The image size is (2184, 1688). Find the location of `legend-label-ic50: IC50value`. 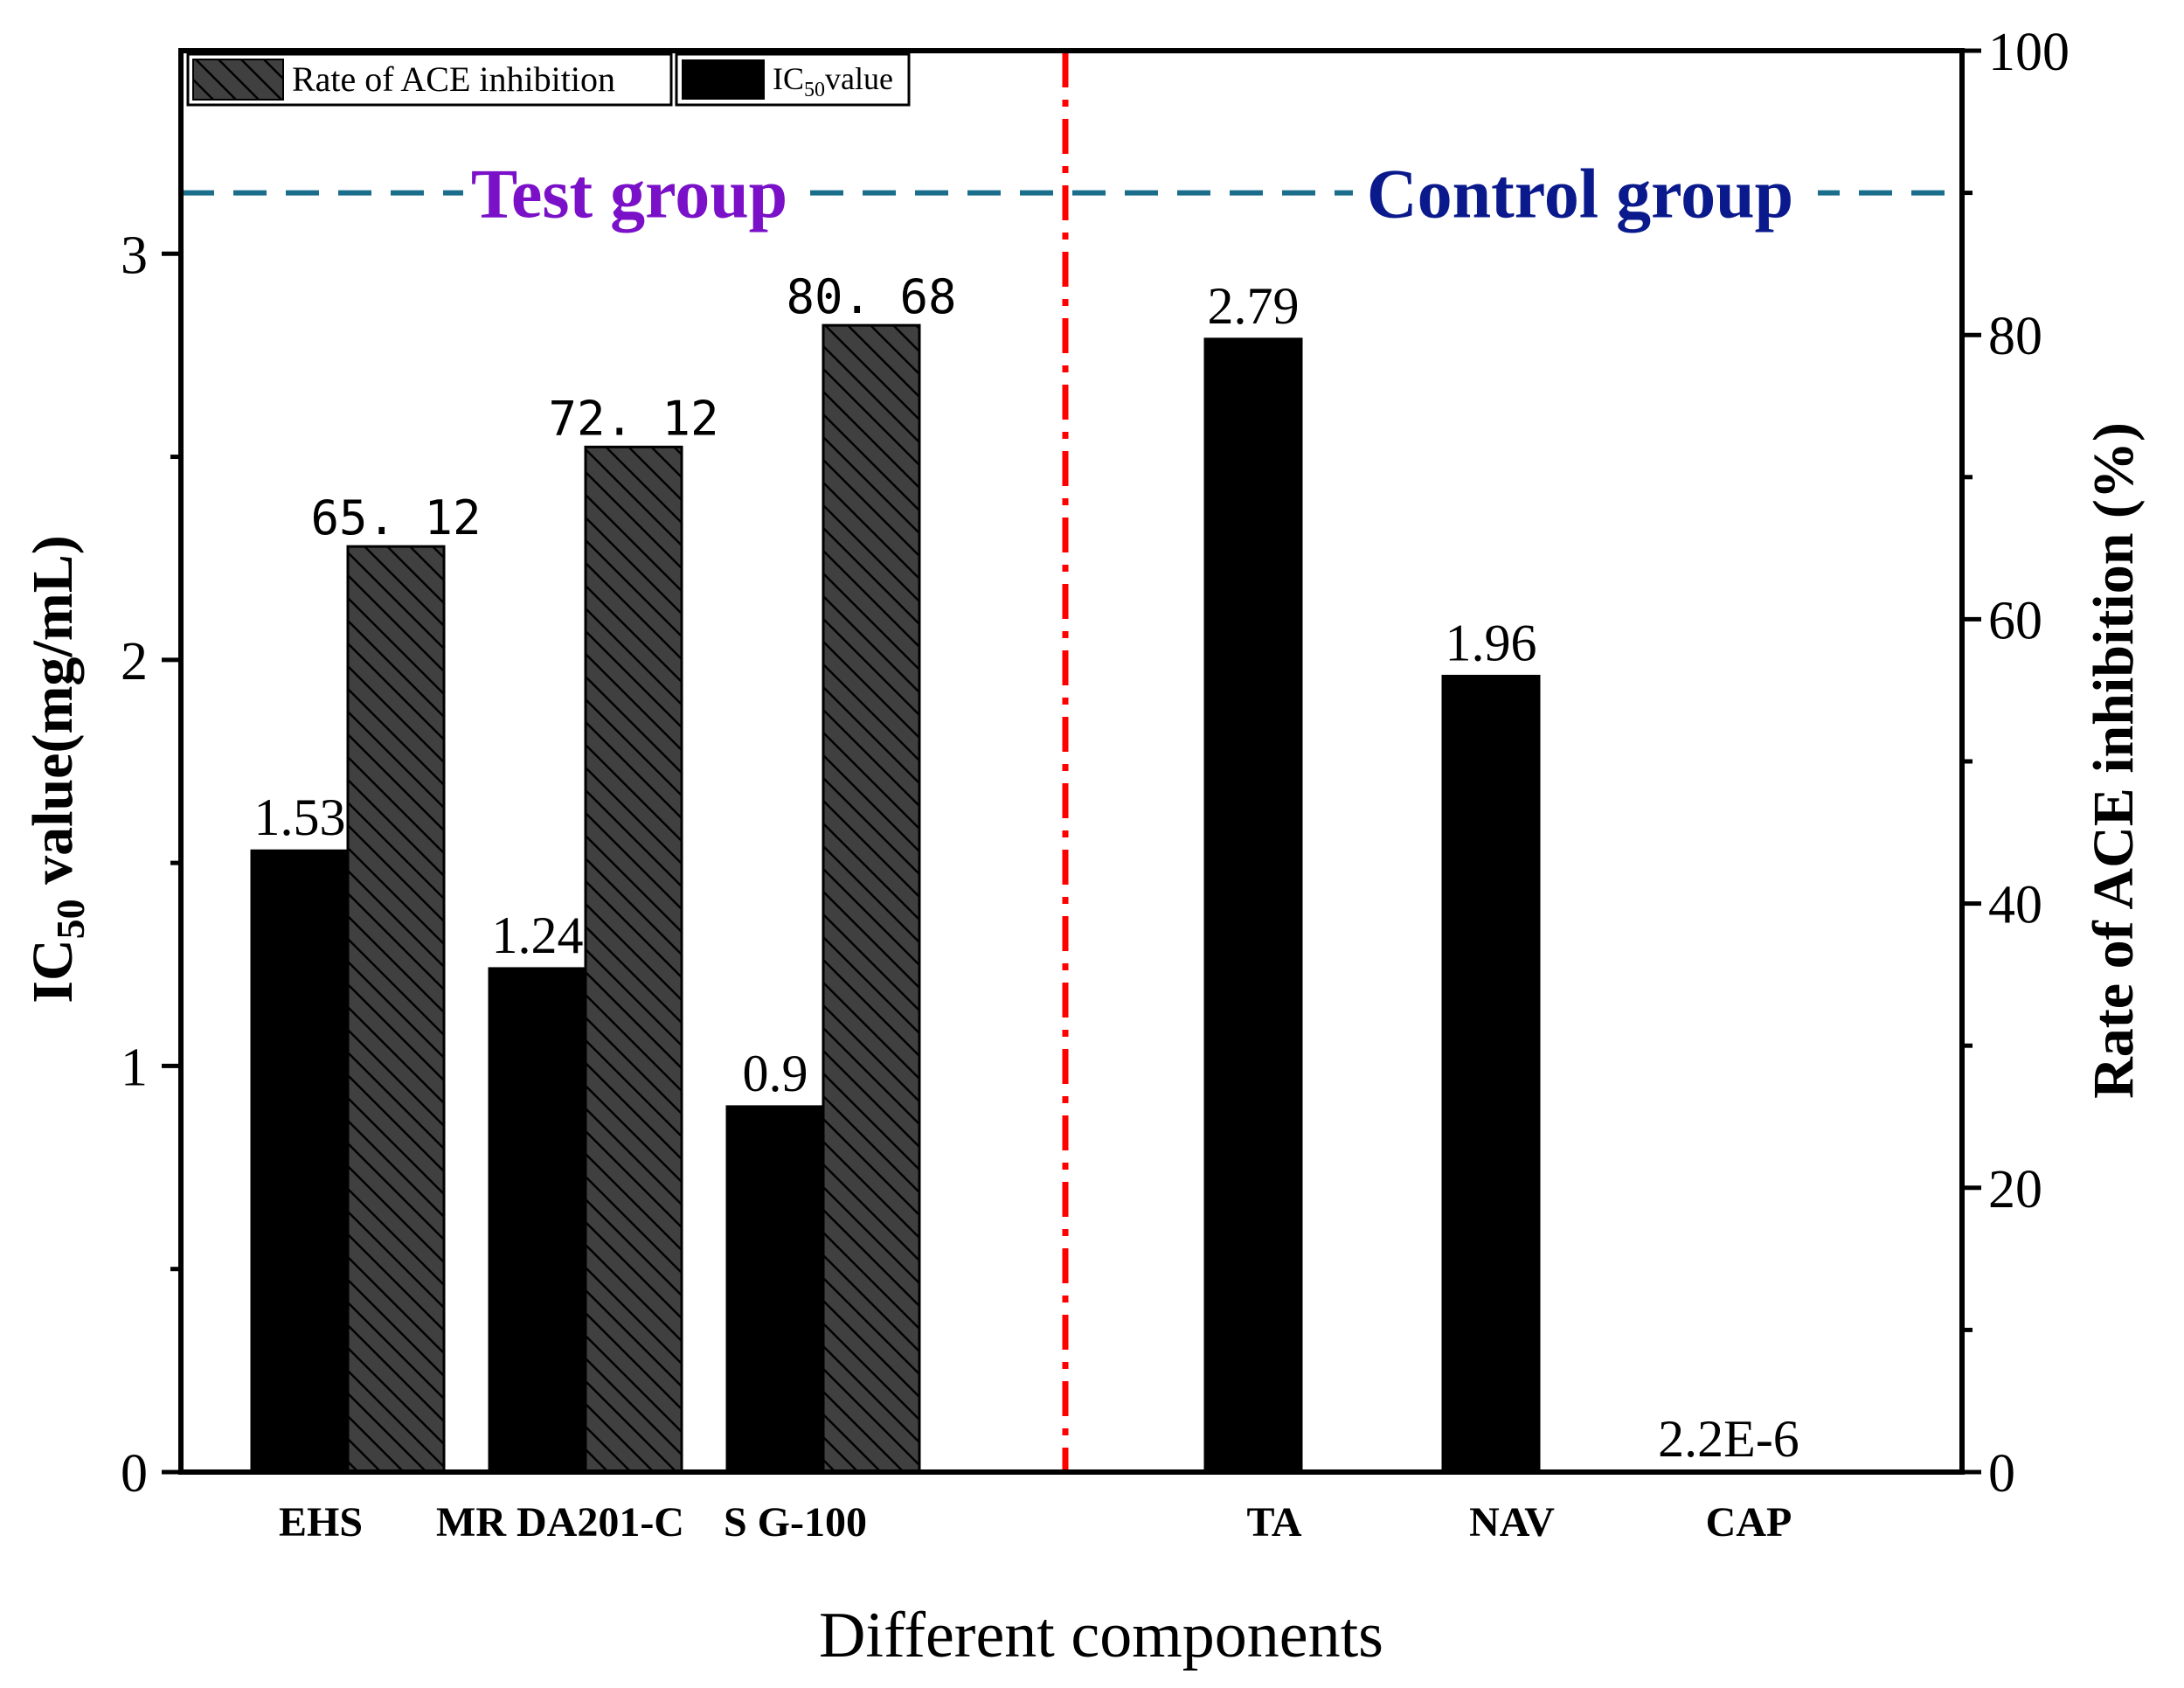

legend-label-ic50: IC50value is located at coordinates (833, 81).